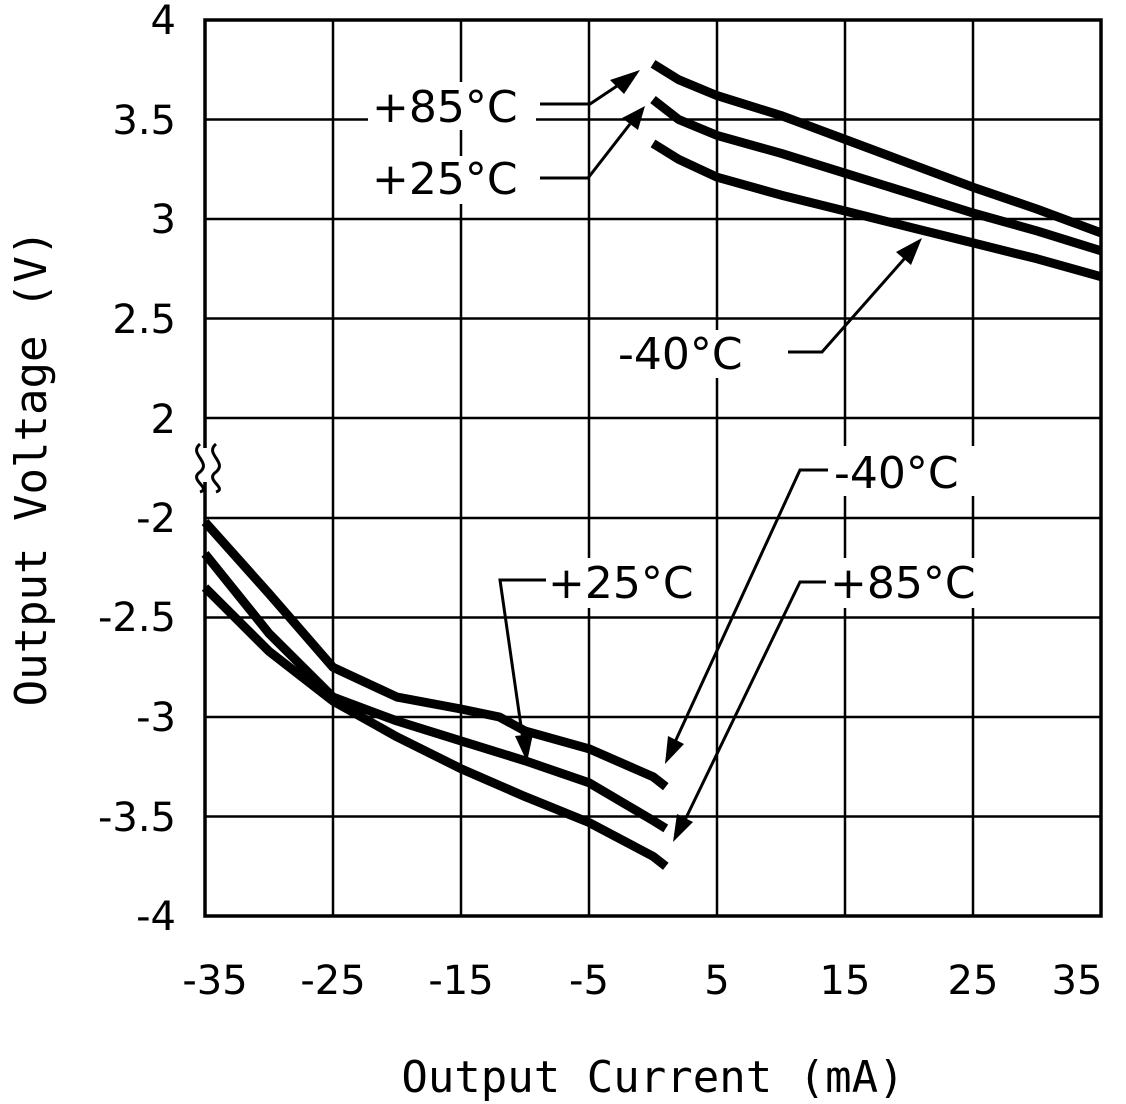  I want to click on x-tick-label: -35, so click(214, 981).